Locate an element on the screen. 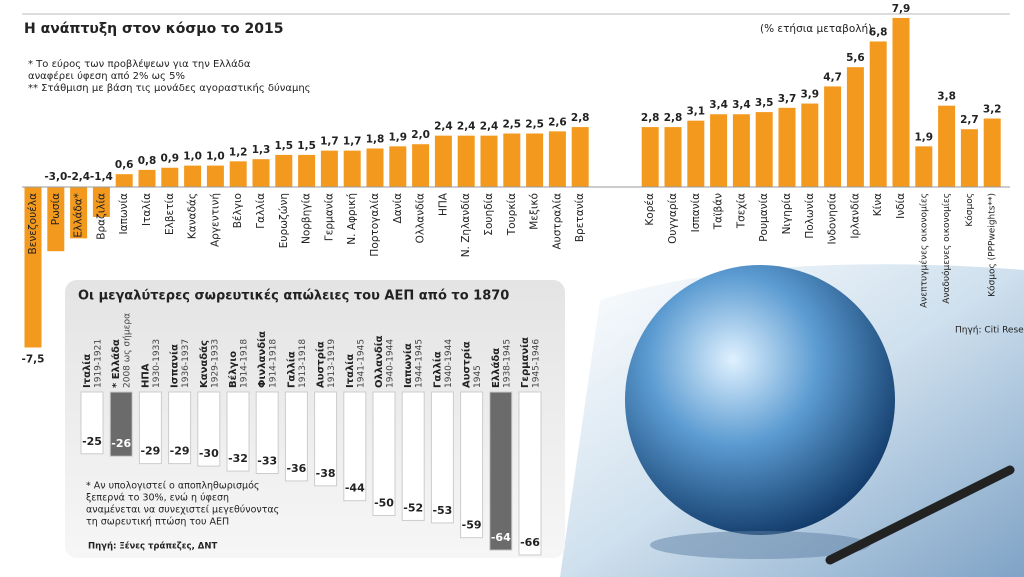 The image size is (1024, 577). note: * Αν υπολογιστεί ο αποπληθωρισμός is located at coordinates (172, 486).